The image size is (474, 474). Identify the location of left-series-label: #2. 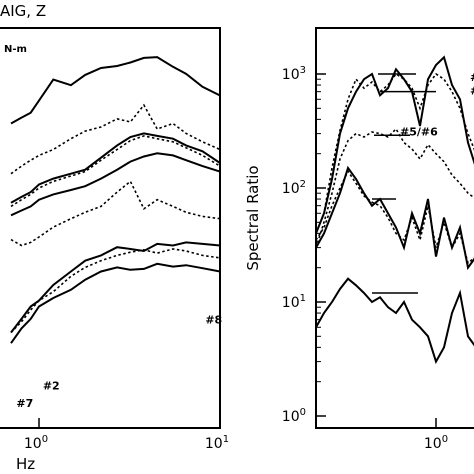
(51, 385).